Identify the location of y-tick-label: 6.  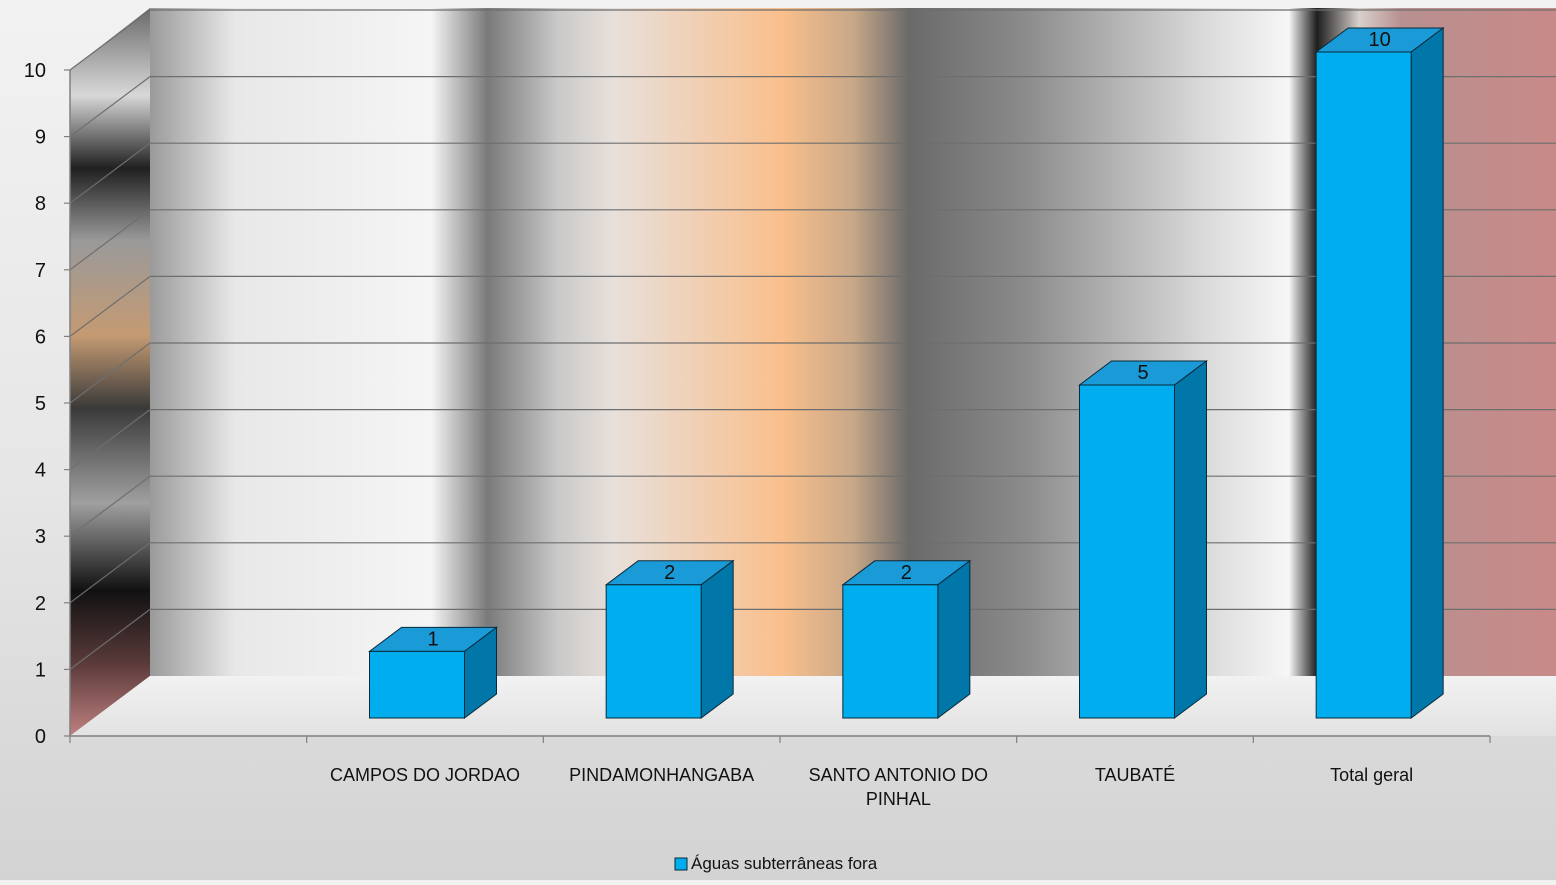
(40, 337).